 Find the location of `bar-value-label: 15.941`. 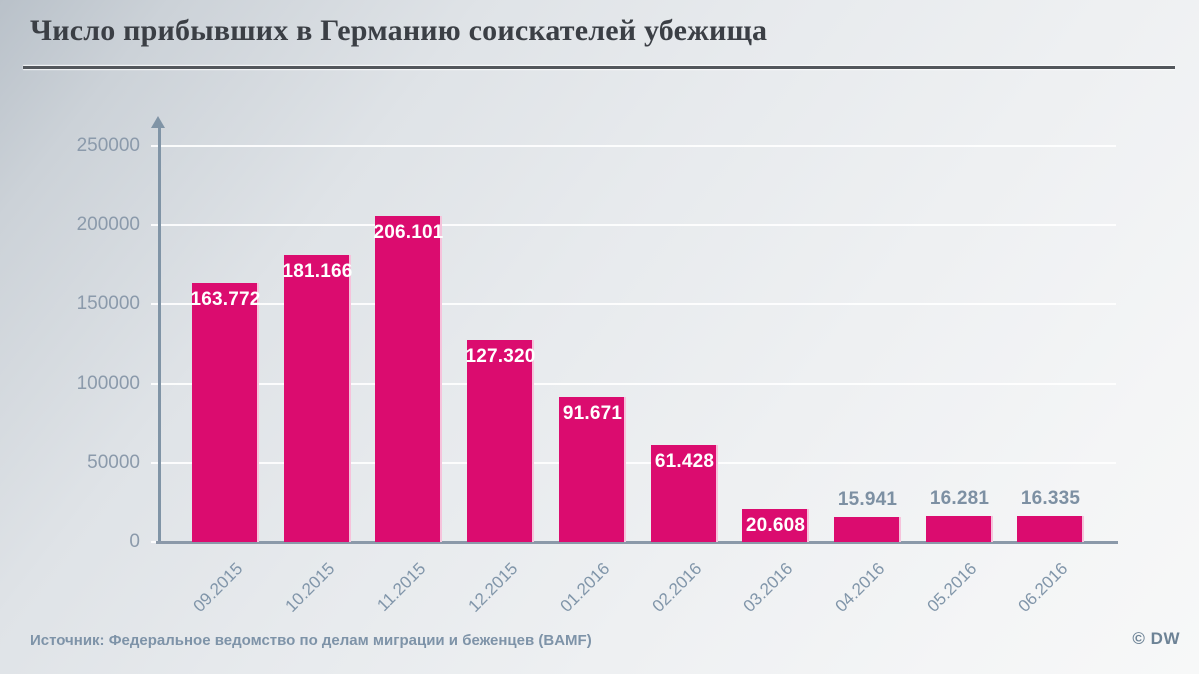

bar-value-label: 15.941 is located at coordinates (867, 499).